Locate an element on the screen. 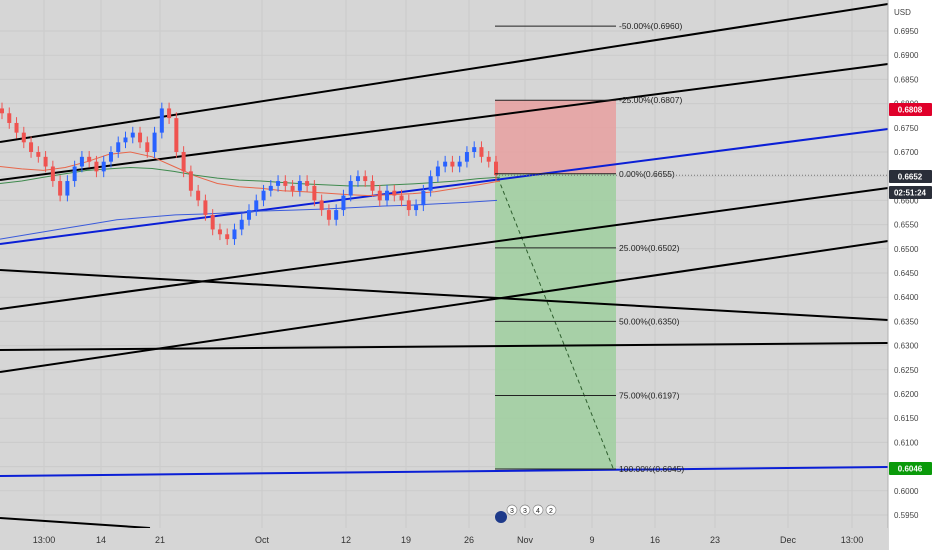  price-badge-label: 02:51:24 is located at coordinates (910, 193).